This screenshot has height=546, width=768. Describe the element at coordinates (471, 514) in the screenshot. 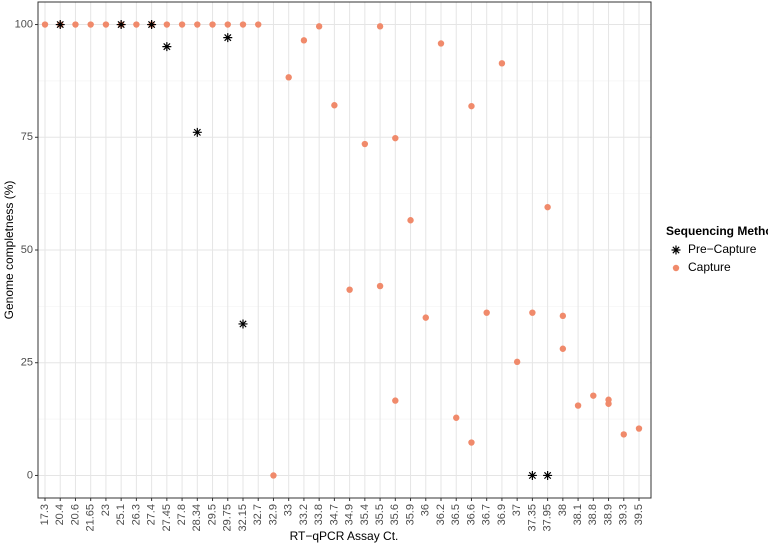

I see `x-tick-label: 36.6` at that location.